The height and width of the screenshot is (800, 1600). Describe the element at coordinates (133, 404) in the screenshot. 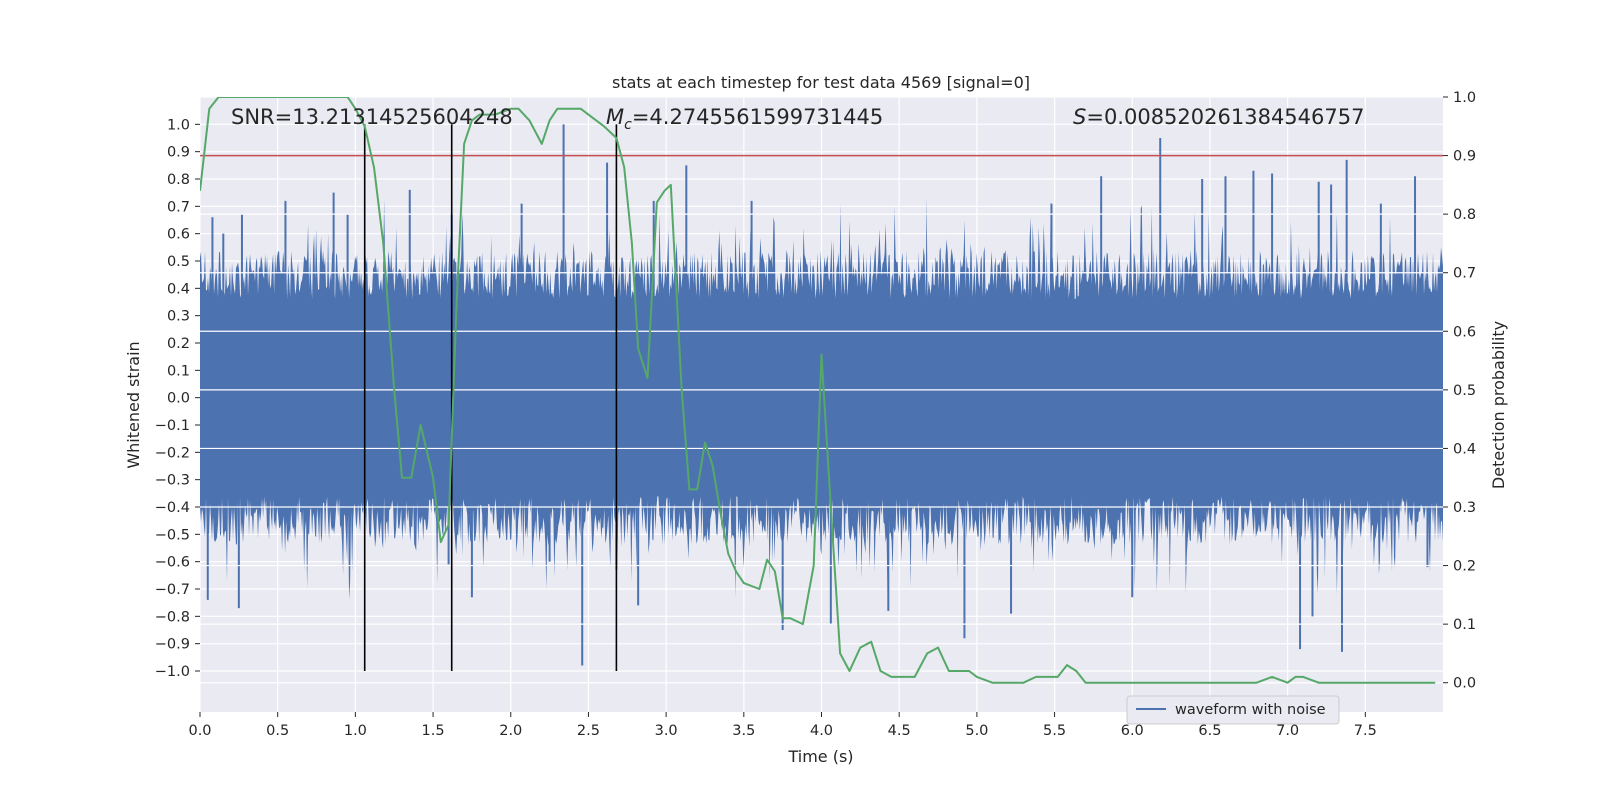

I see `left-y-axis-label: Whitened strain` at that location.